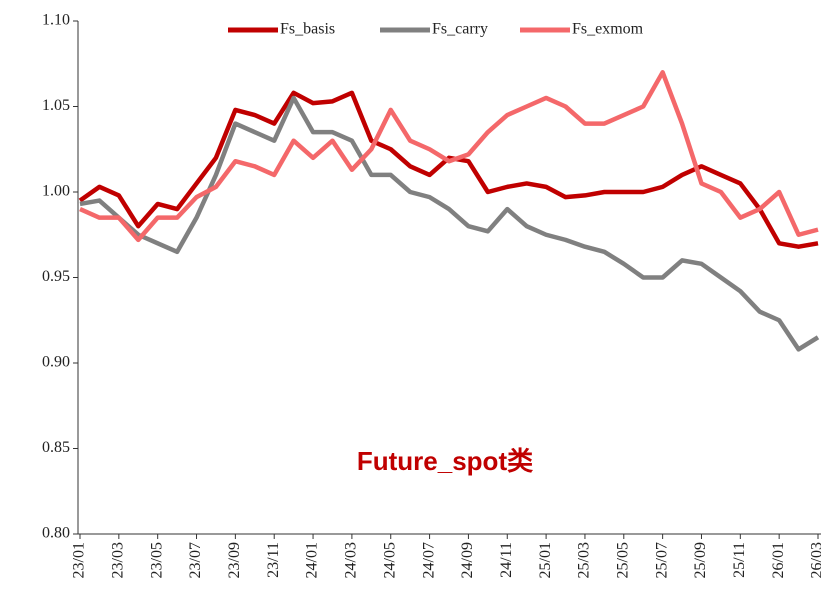  Describe the element at coordinates (661, 560) in the screenshot. I see `x-tick-label: 25/07` at that location.